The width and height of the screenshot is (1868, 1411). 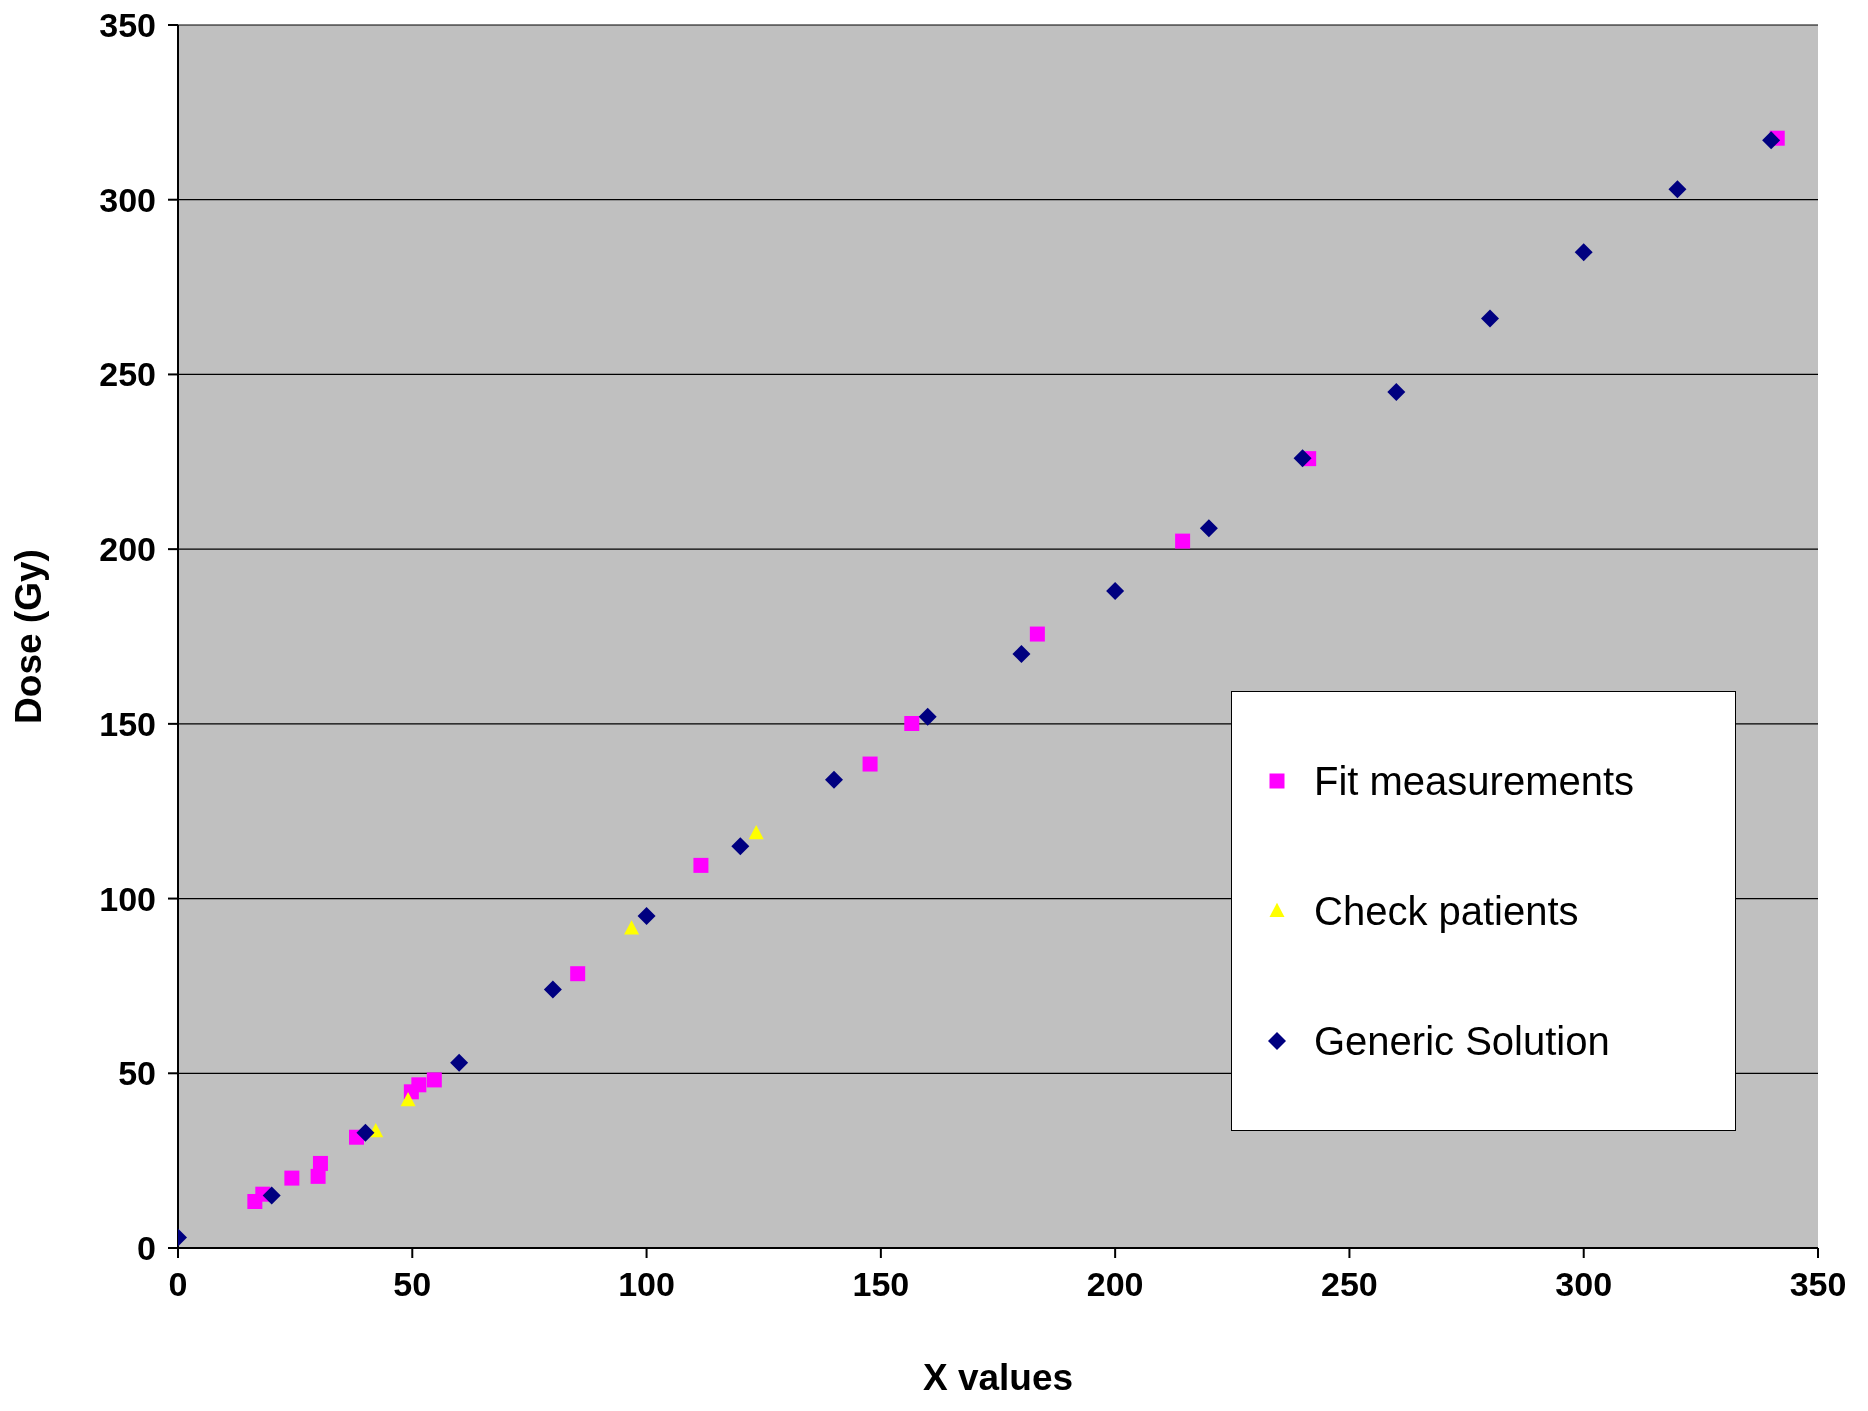 I want to click on legend-label: Generic Solution, so click(x=1462, y=1041).